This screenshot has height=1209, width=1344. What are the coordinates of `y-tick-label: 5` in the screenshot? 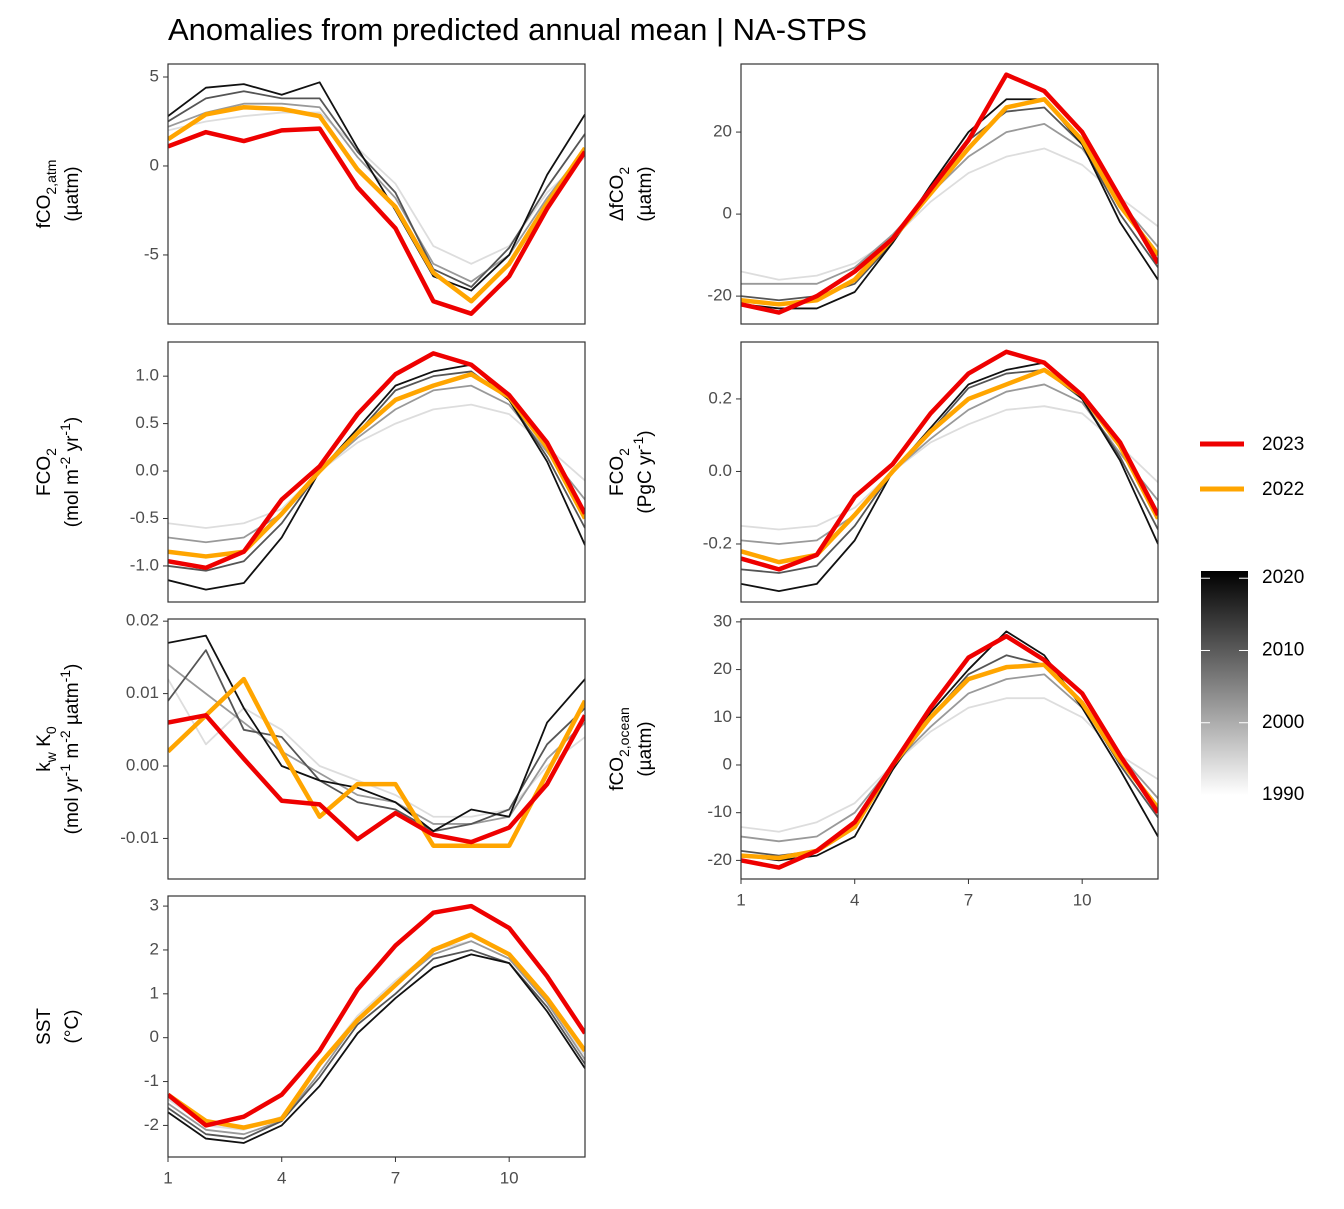 It's located at (154, 75).